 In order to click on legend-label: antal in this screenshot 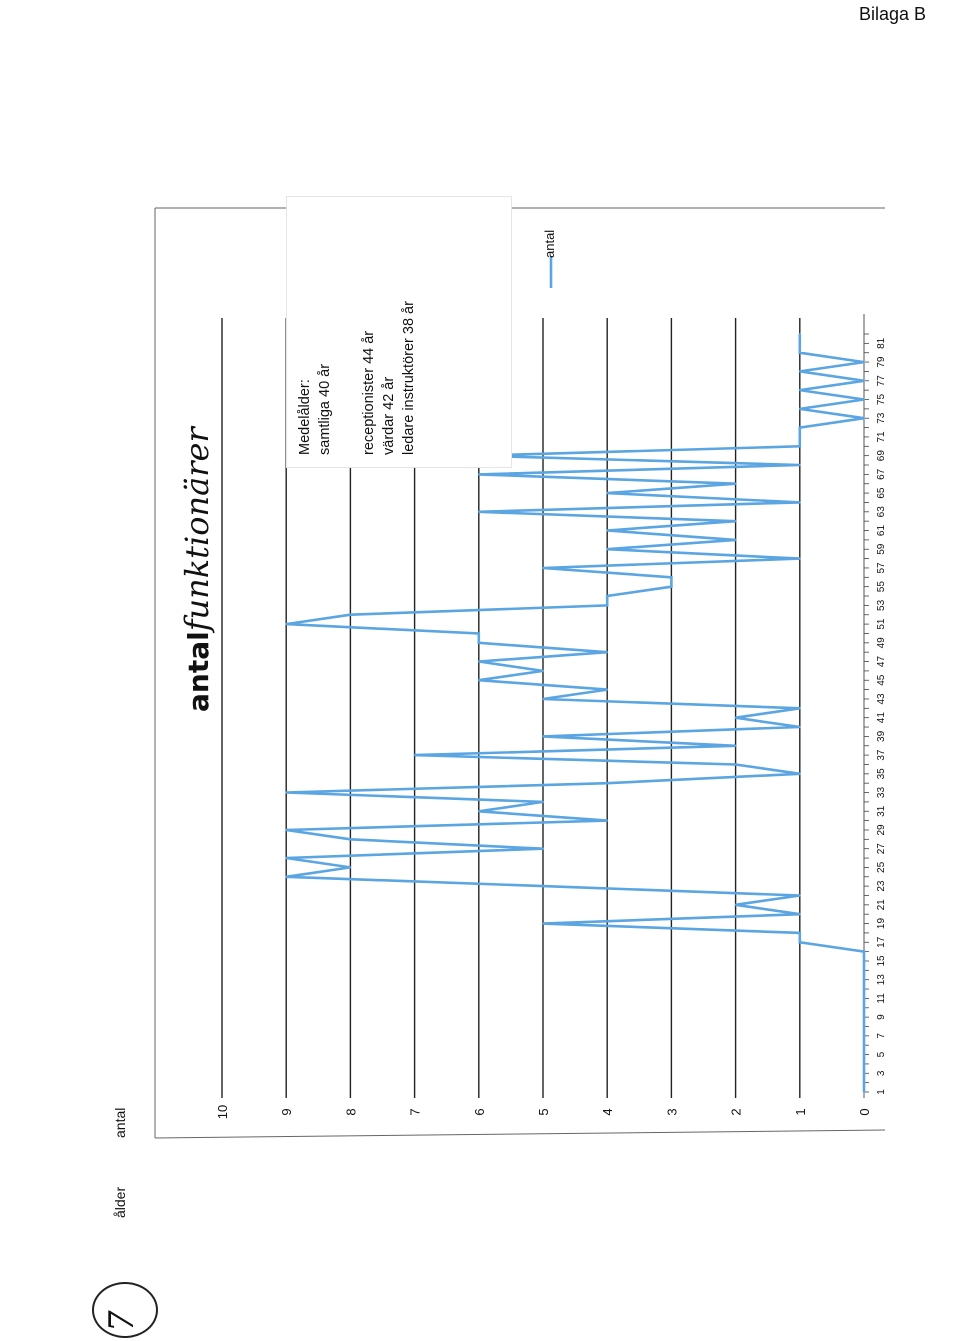, I will do `click(549, 243)`.